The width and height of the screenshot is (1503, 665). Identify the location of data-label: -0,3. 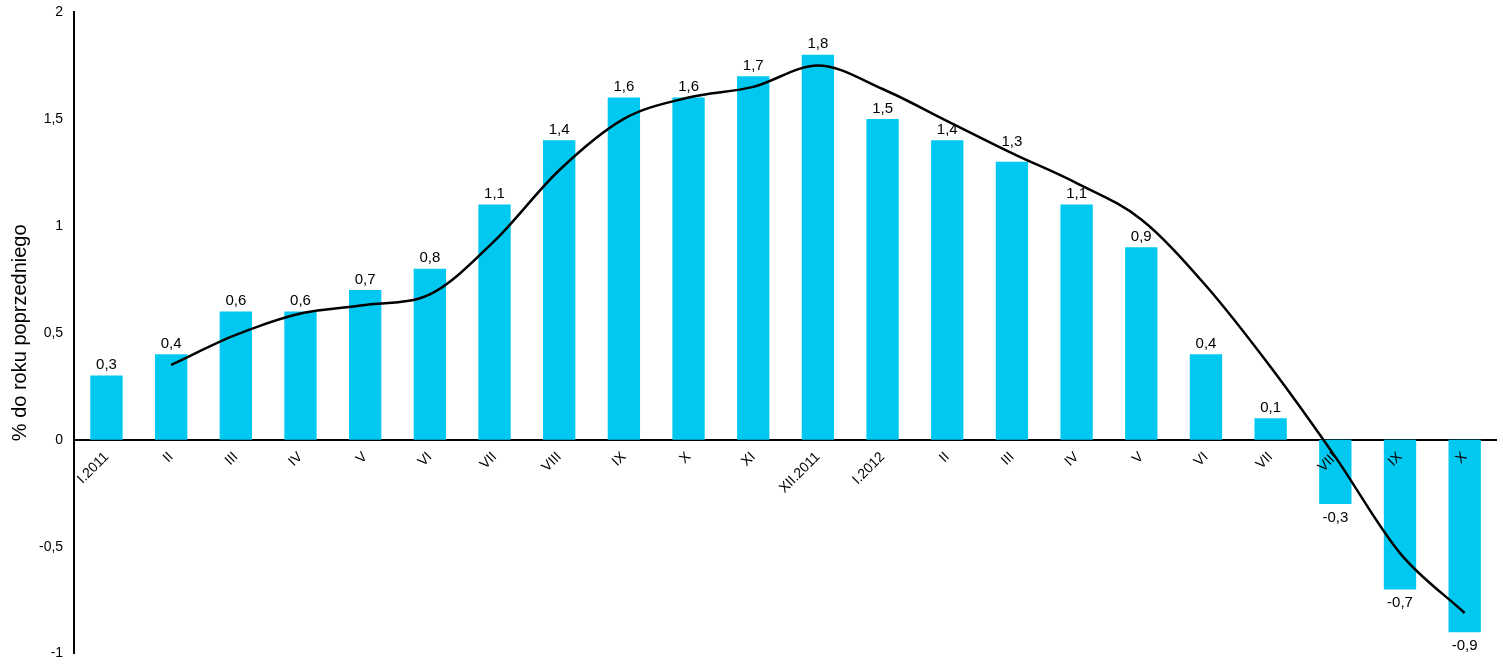
(1335, 516).